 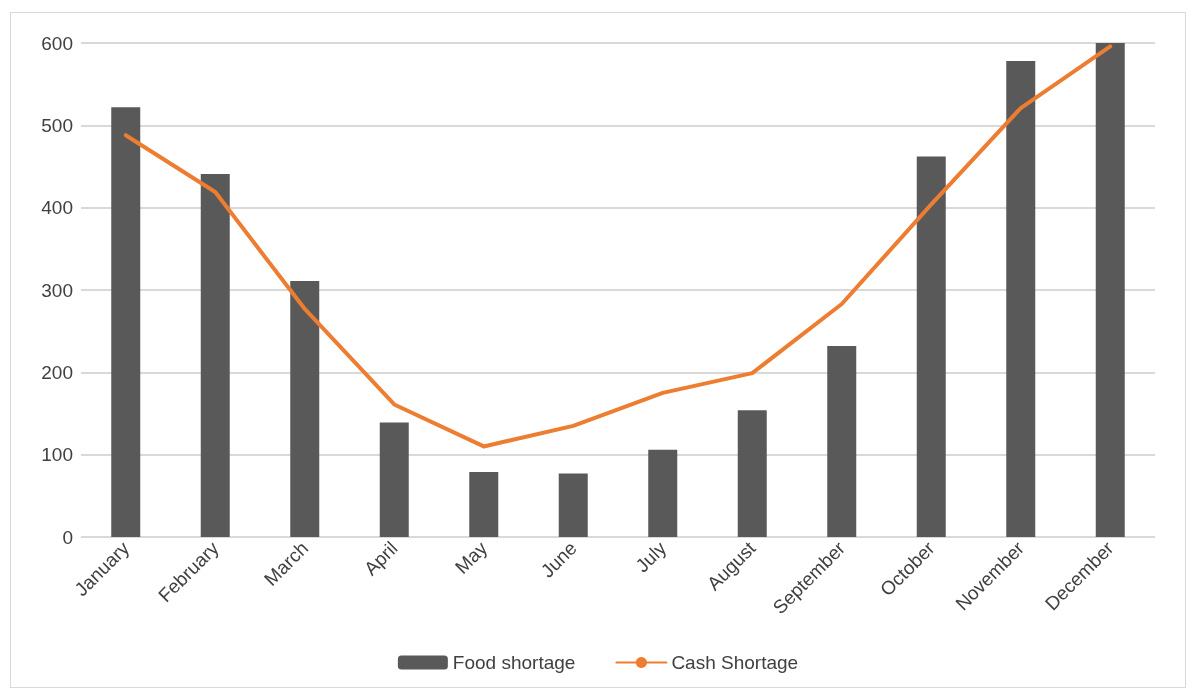 I want to click on legend-label: Cash Shortage, so click(x=735, y=662).